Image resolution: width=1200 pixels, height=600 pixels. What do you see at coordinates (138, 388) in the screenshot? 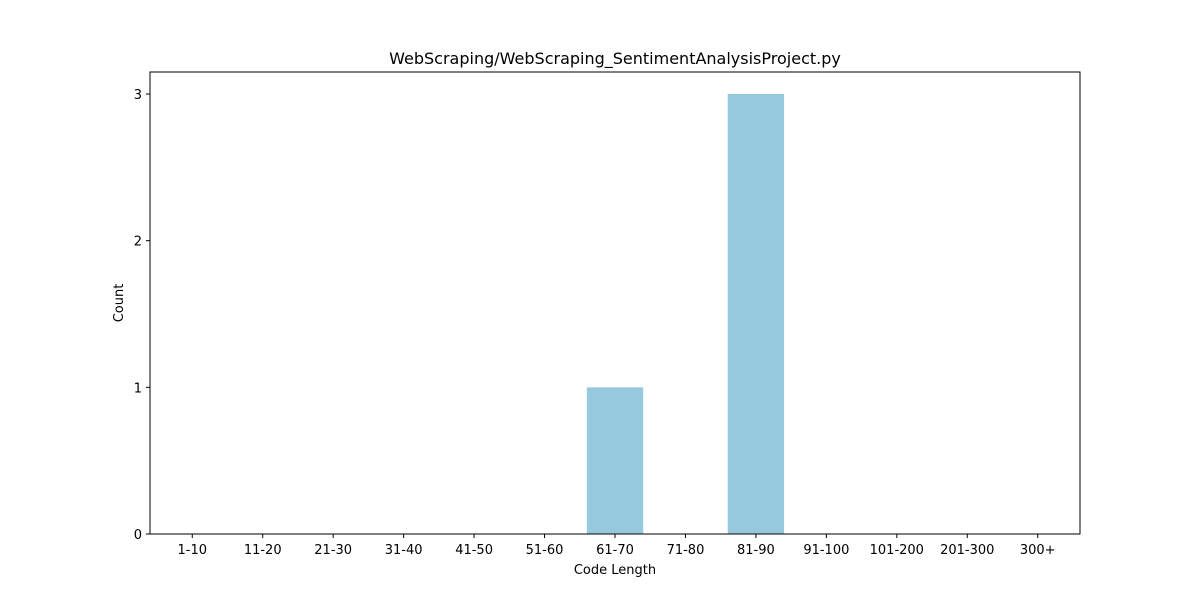
I see `y-tick-label: 1` at bounding box center [138, 388].